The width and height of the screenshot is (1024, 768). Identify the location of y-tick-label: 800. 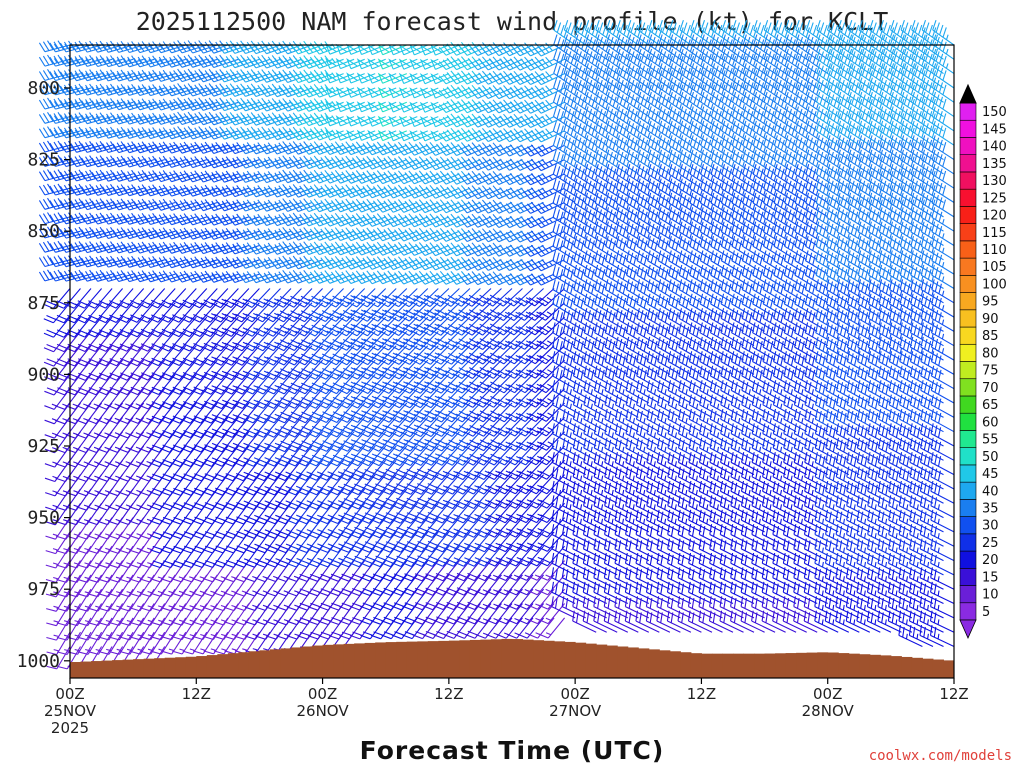
(43, 88).